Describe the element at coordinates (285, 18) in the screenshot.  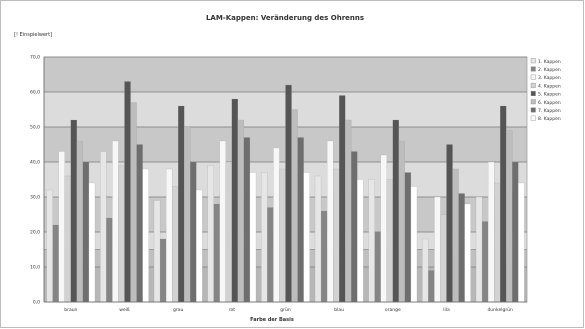
I see `chart-title: LAM-Kappen: Veränderung des Ohrenns` at that location.